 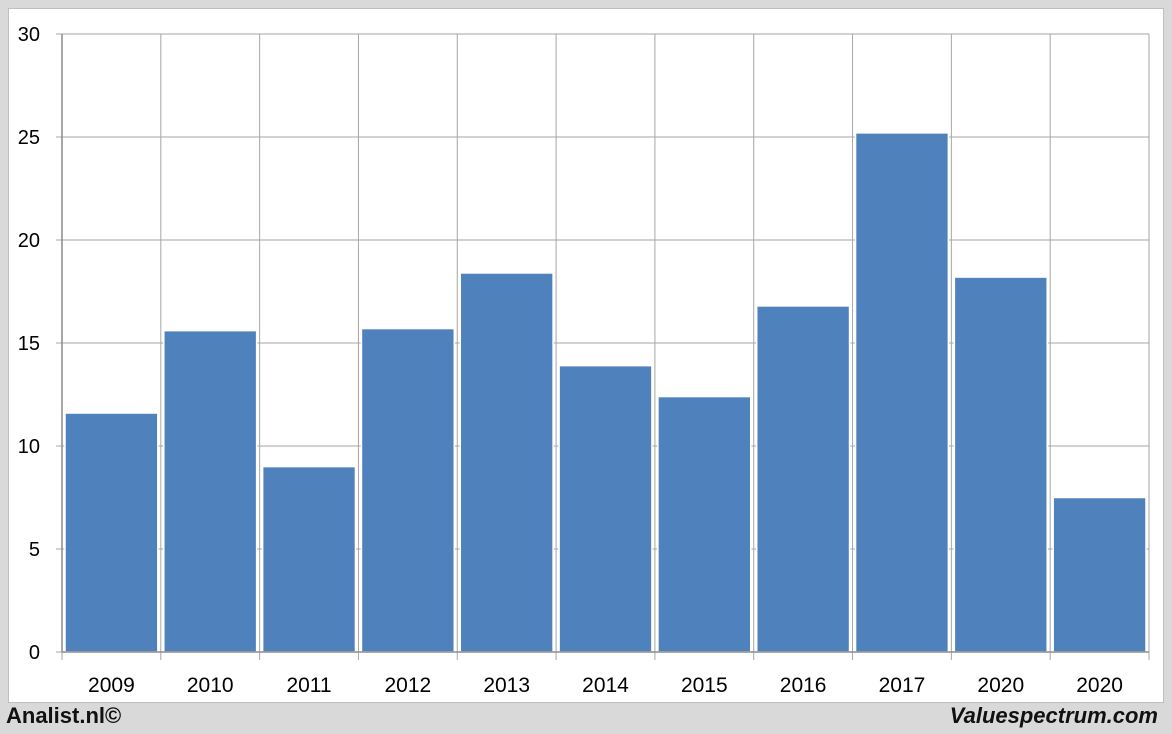 I want to click on y-tick-label: 0, so click(x=34, y=653).